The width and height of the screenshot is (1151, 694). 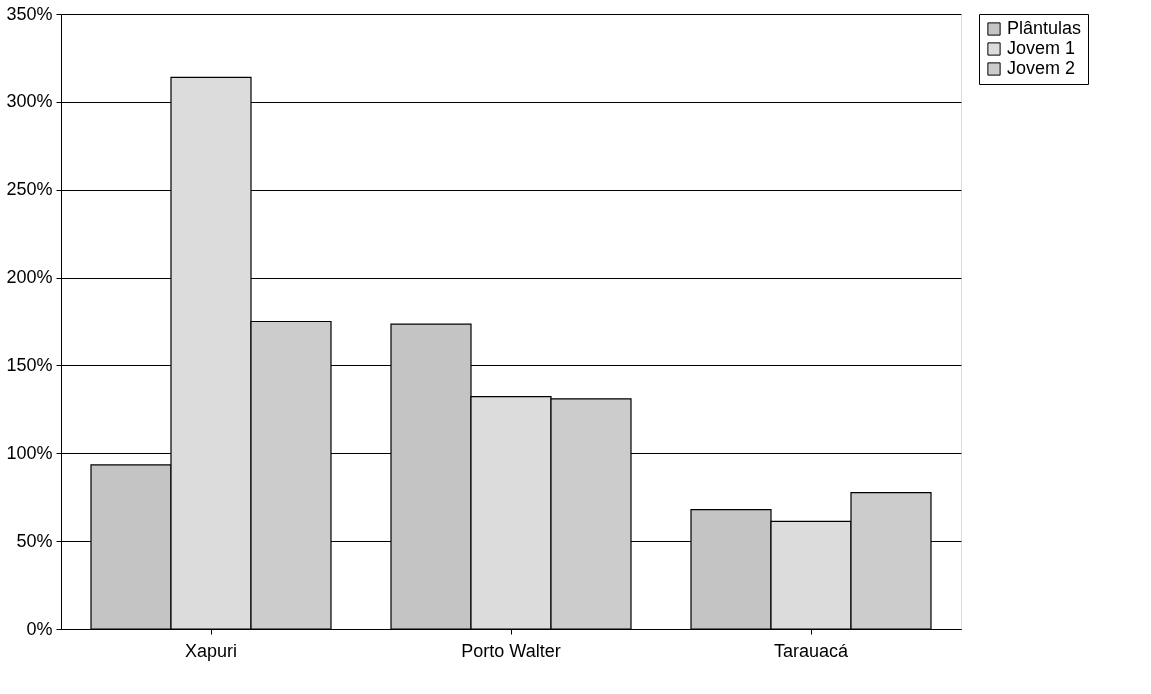 I want to click on x-tick-label: Xapuri, so click(x=211, y=650).